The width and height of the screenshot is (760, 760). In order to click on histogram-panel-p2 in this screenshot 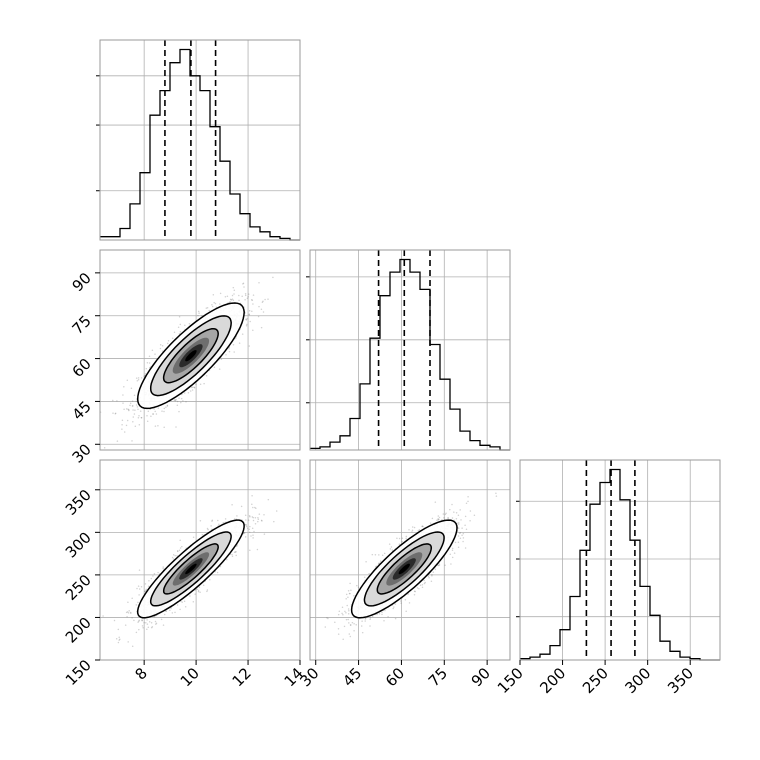, I will do `click(408, 350)`.